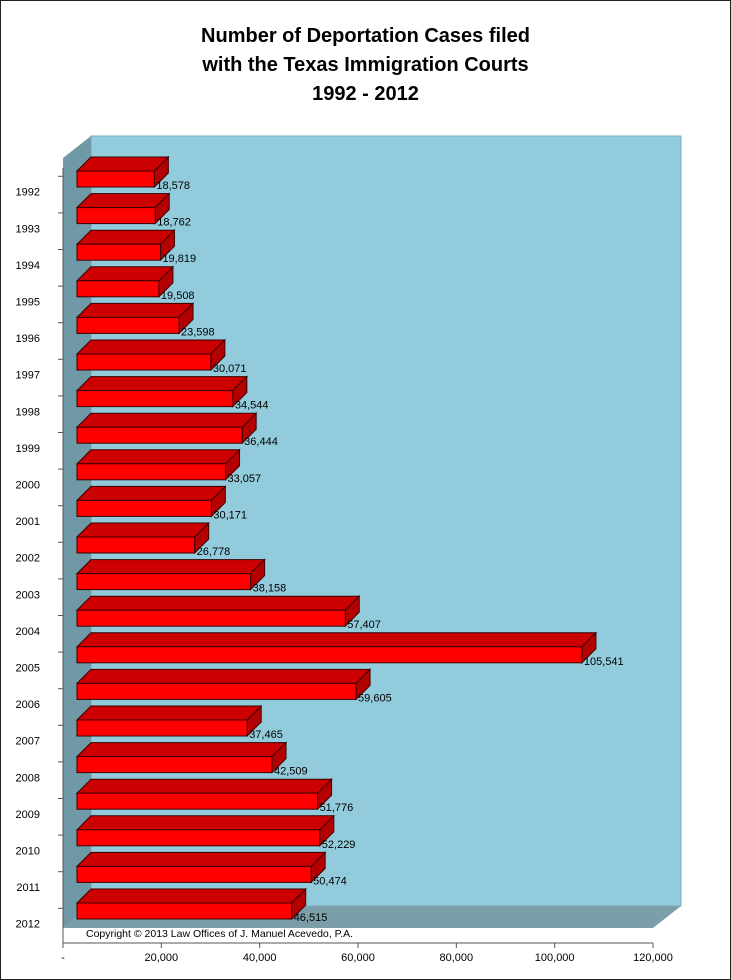  Describe the element at coordinates (174, 765) in the screenshot. I see `bar-front-2008` at that location.